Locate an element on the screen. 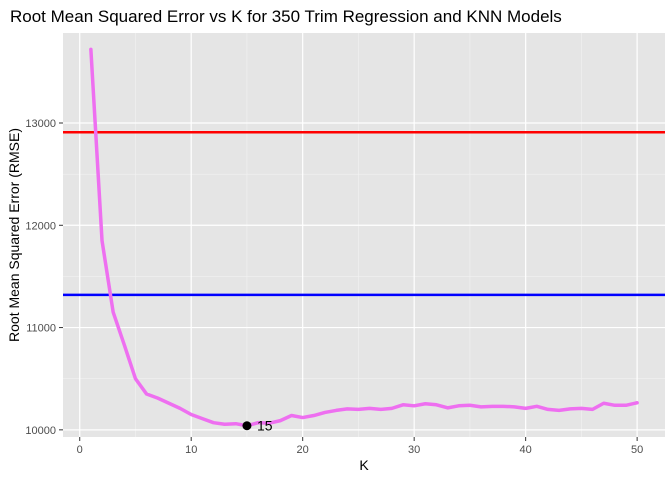  y-axis-label: Root Mean Squared Error (RMSE) is located at coordinates (14, 235).